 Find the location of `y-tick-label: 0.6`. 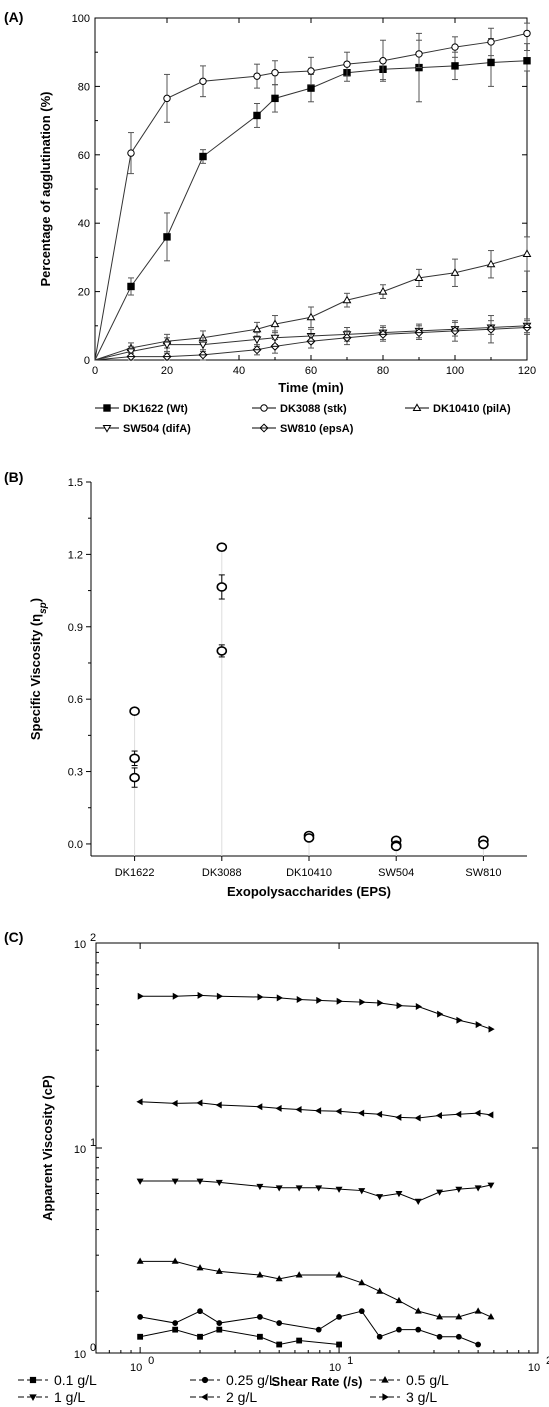

y-tick-label: 0.6 is located at coordinates (75, 700).